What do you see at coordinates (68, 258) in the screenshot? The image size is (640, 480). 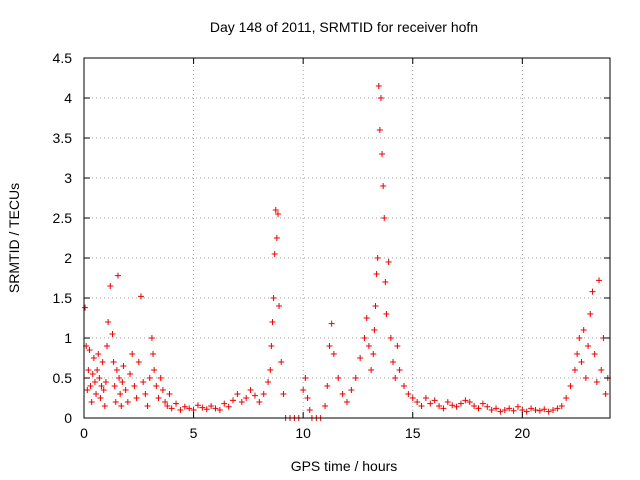 I see `y-tick-label-4: 2` at bounding box center [68, 258].